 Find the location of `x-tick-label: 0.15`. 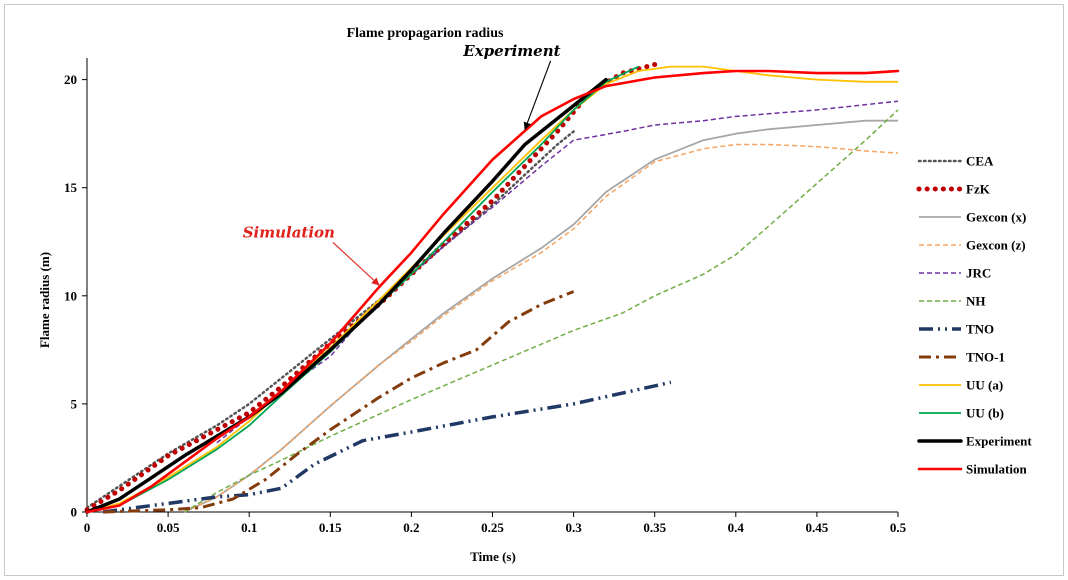

x-tick-label: 0.15 is located at coordinates (330, 527).